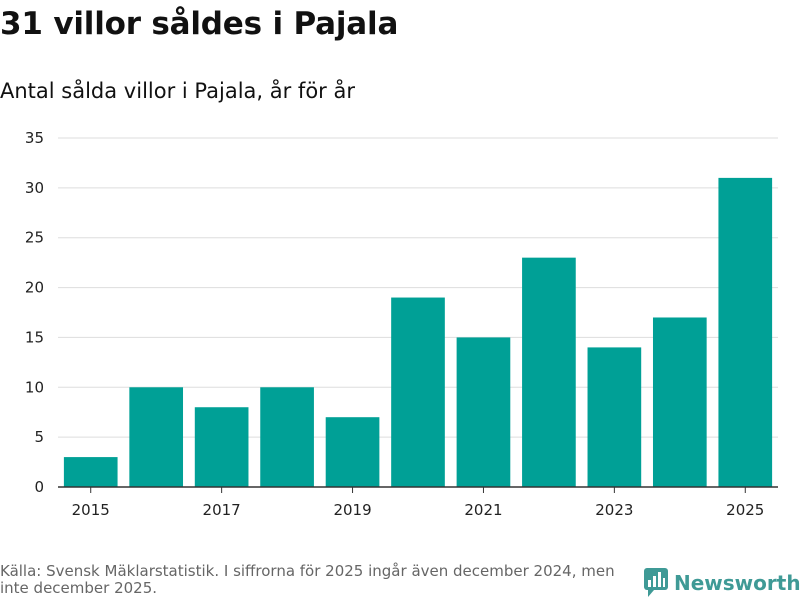  What do you see at coordinates (418, 392) in the screenshot?
I see `bar-2020` at bounding box center [418, 392].